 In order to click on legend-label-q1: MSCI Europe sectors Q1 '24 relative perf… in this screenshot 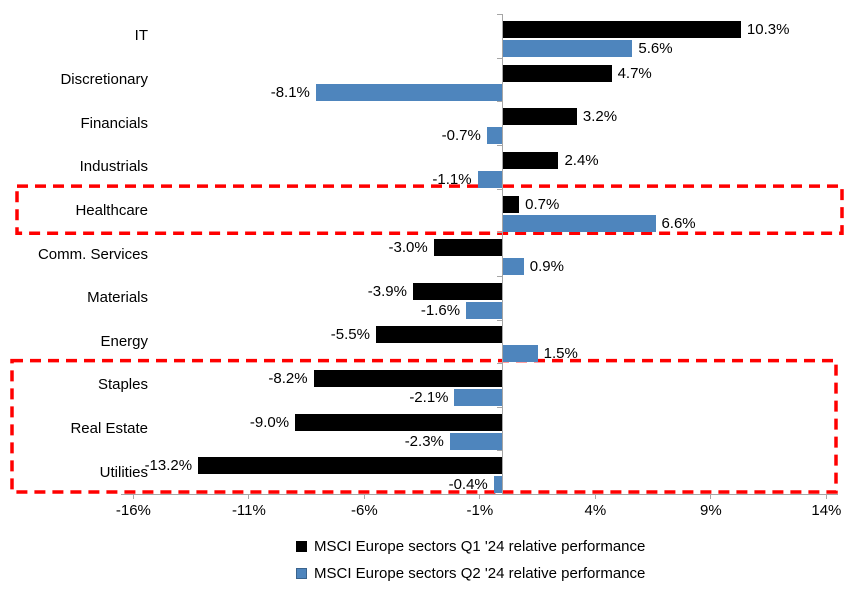, I will do `click(480, 546)`.